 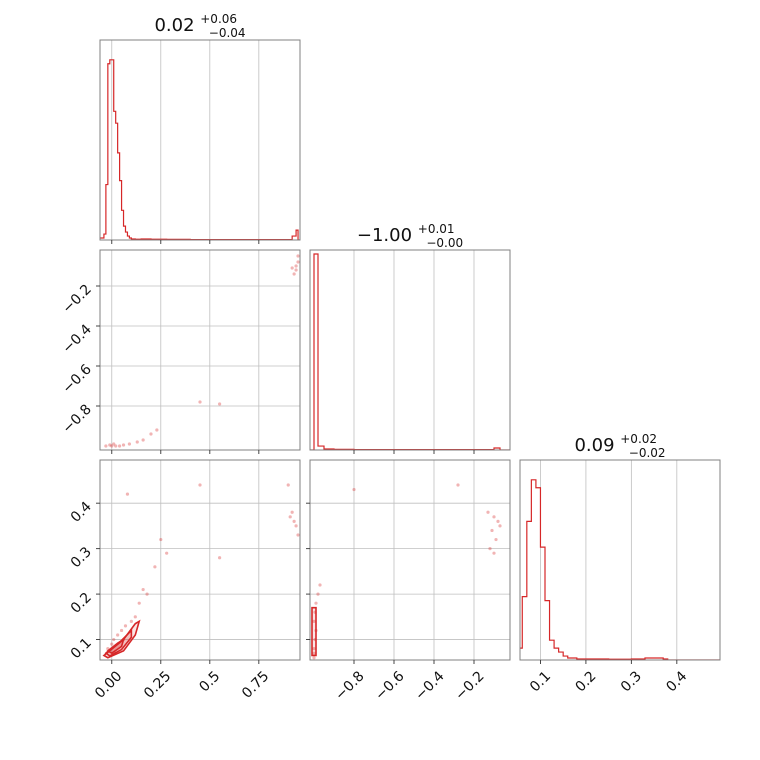 What do you see at coordinates (81, 557) in the screenshot?
I see `y-tick-label: 0.3` at bounding box center [81, 557].